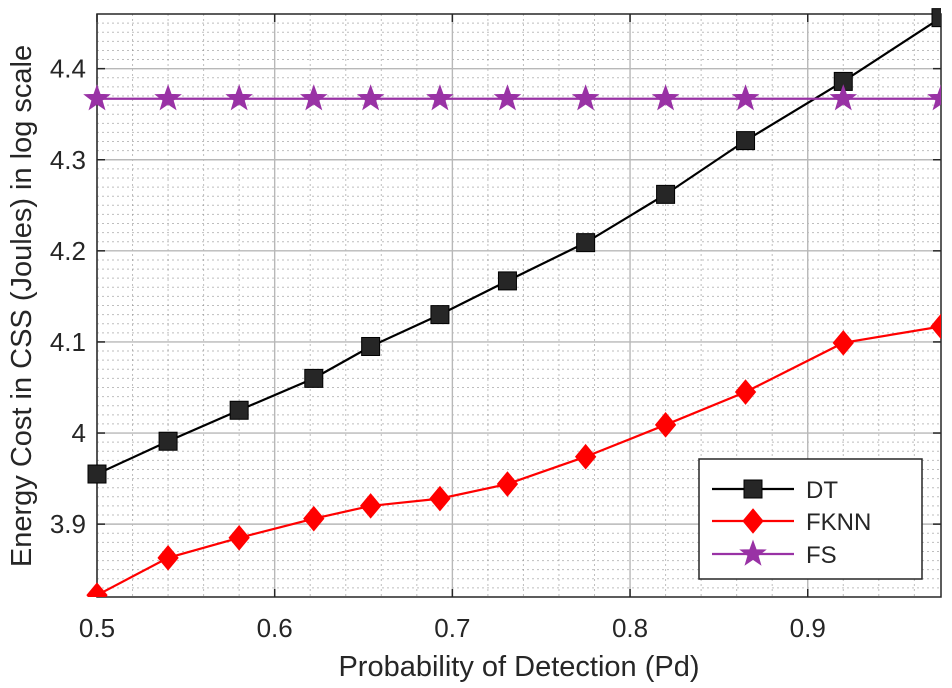 The width and height of the screenshot is (952, 688). What do you see at coordinates (68, 251) in the screenshot?
I see `y-tick-label: 4.2` at bounding box center [68, 251].